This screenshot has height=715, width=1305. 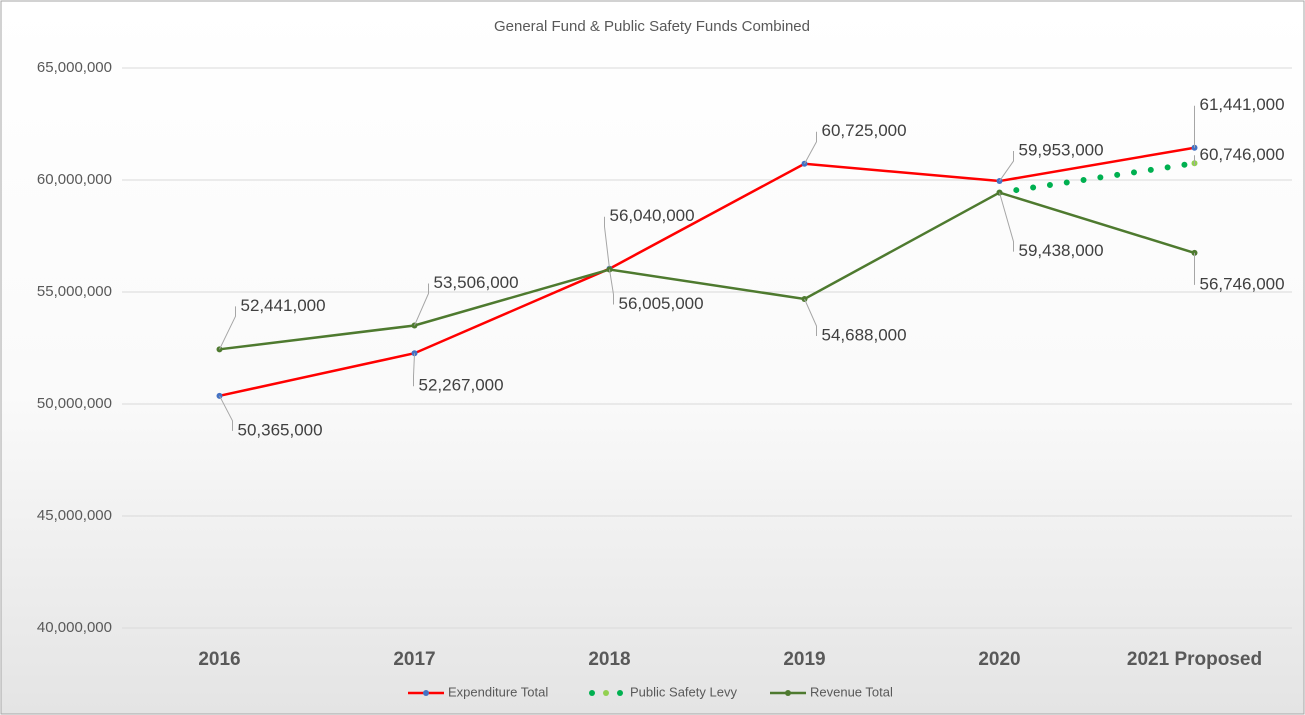 What do you see at coordinates (498, 691) in the screenshot?
I see `legend-label: Expenditure Total` at bounding box center [498, 691].